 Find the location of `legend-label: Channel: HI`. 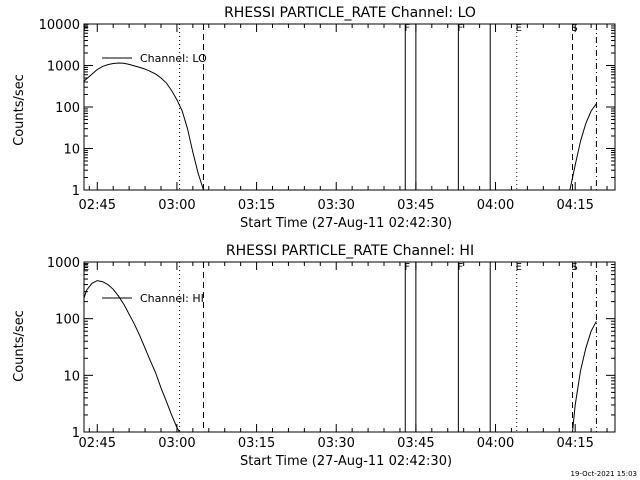

legend-label: Channel: HI is located at coordinates (172, 298).